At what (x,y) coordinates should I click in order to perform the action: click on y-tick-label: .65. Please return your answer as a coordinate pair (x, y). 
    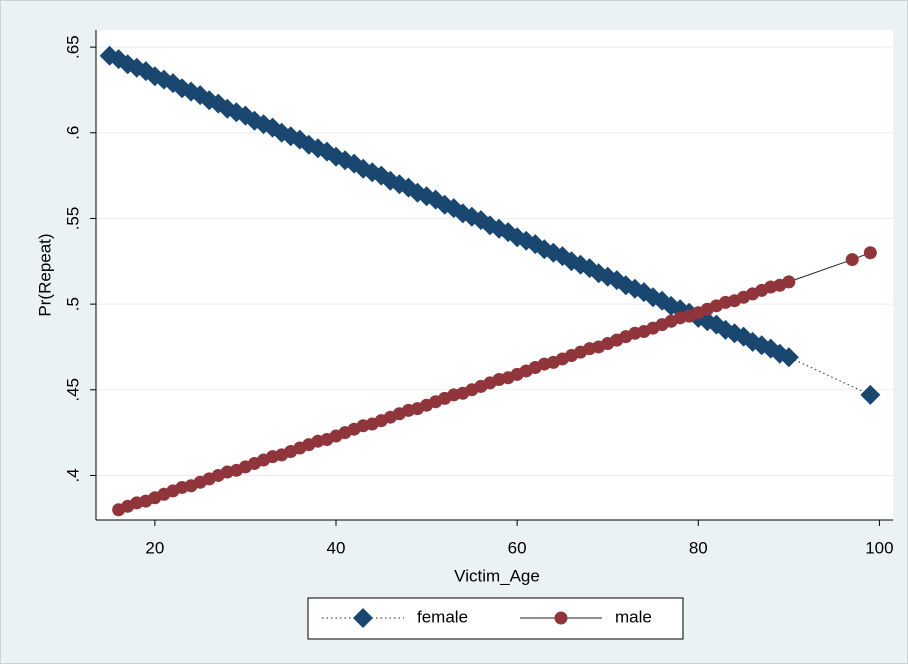
    Looking at the image, I should click on (72, 47).